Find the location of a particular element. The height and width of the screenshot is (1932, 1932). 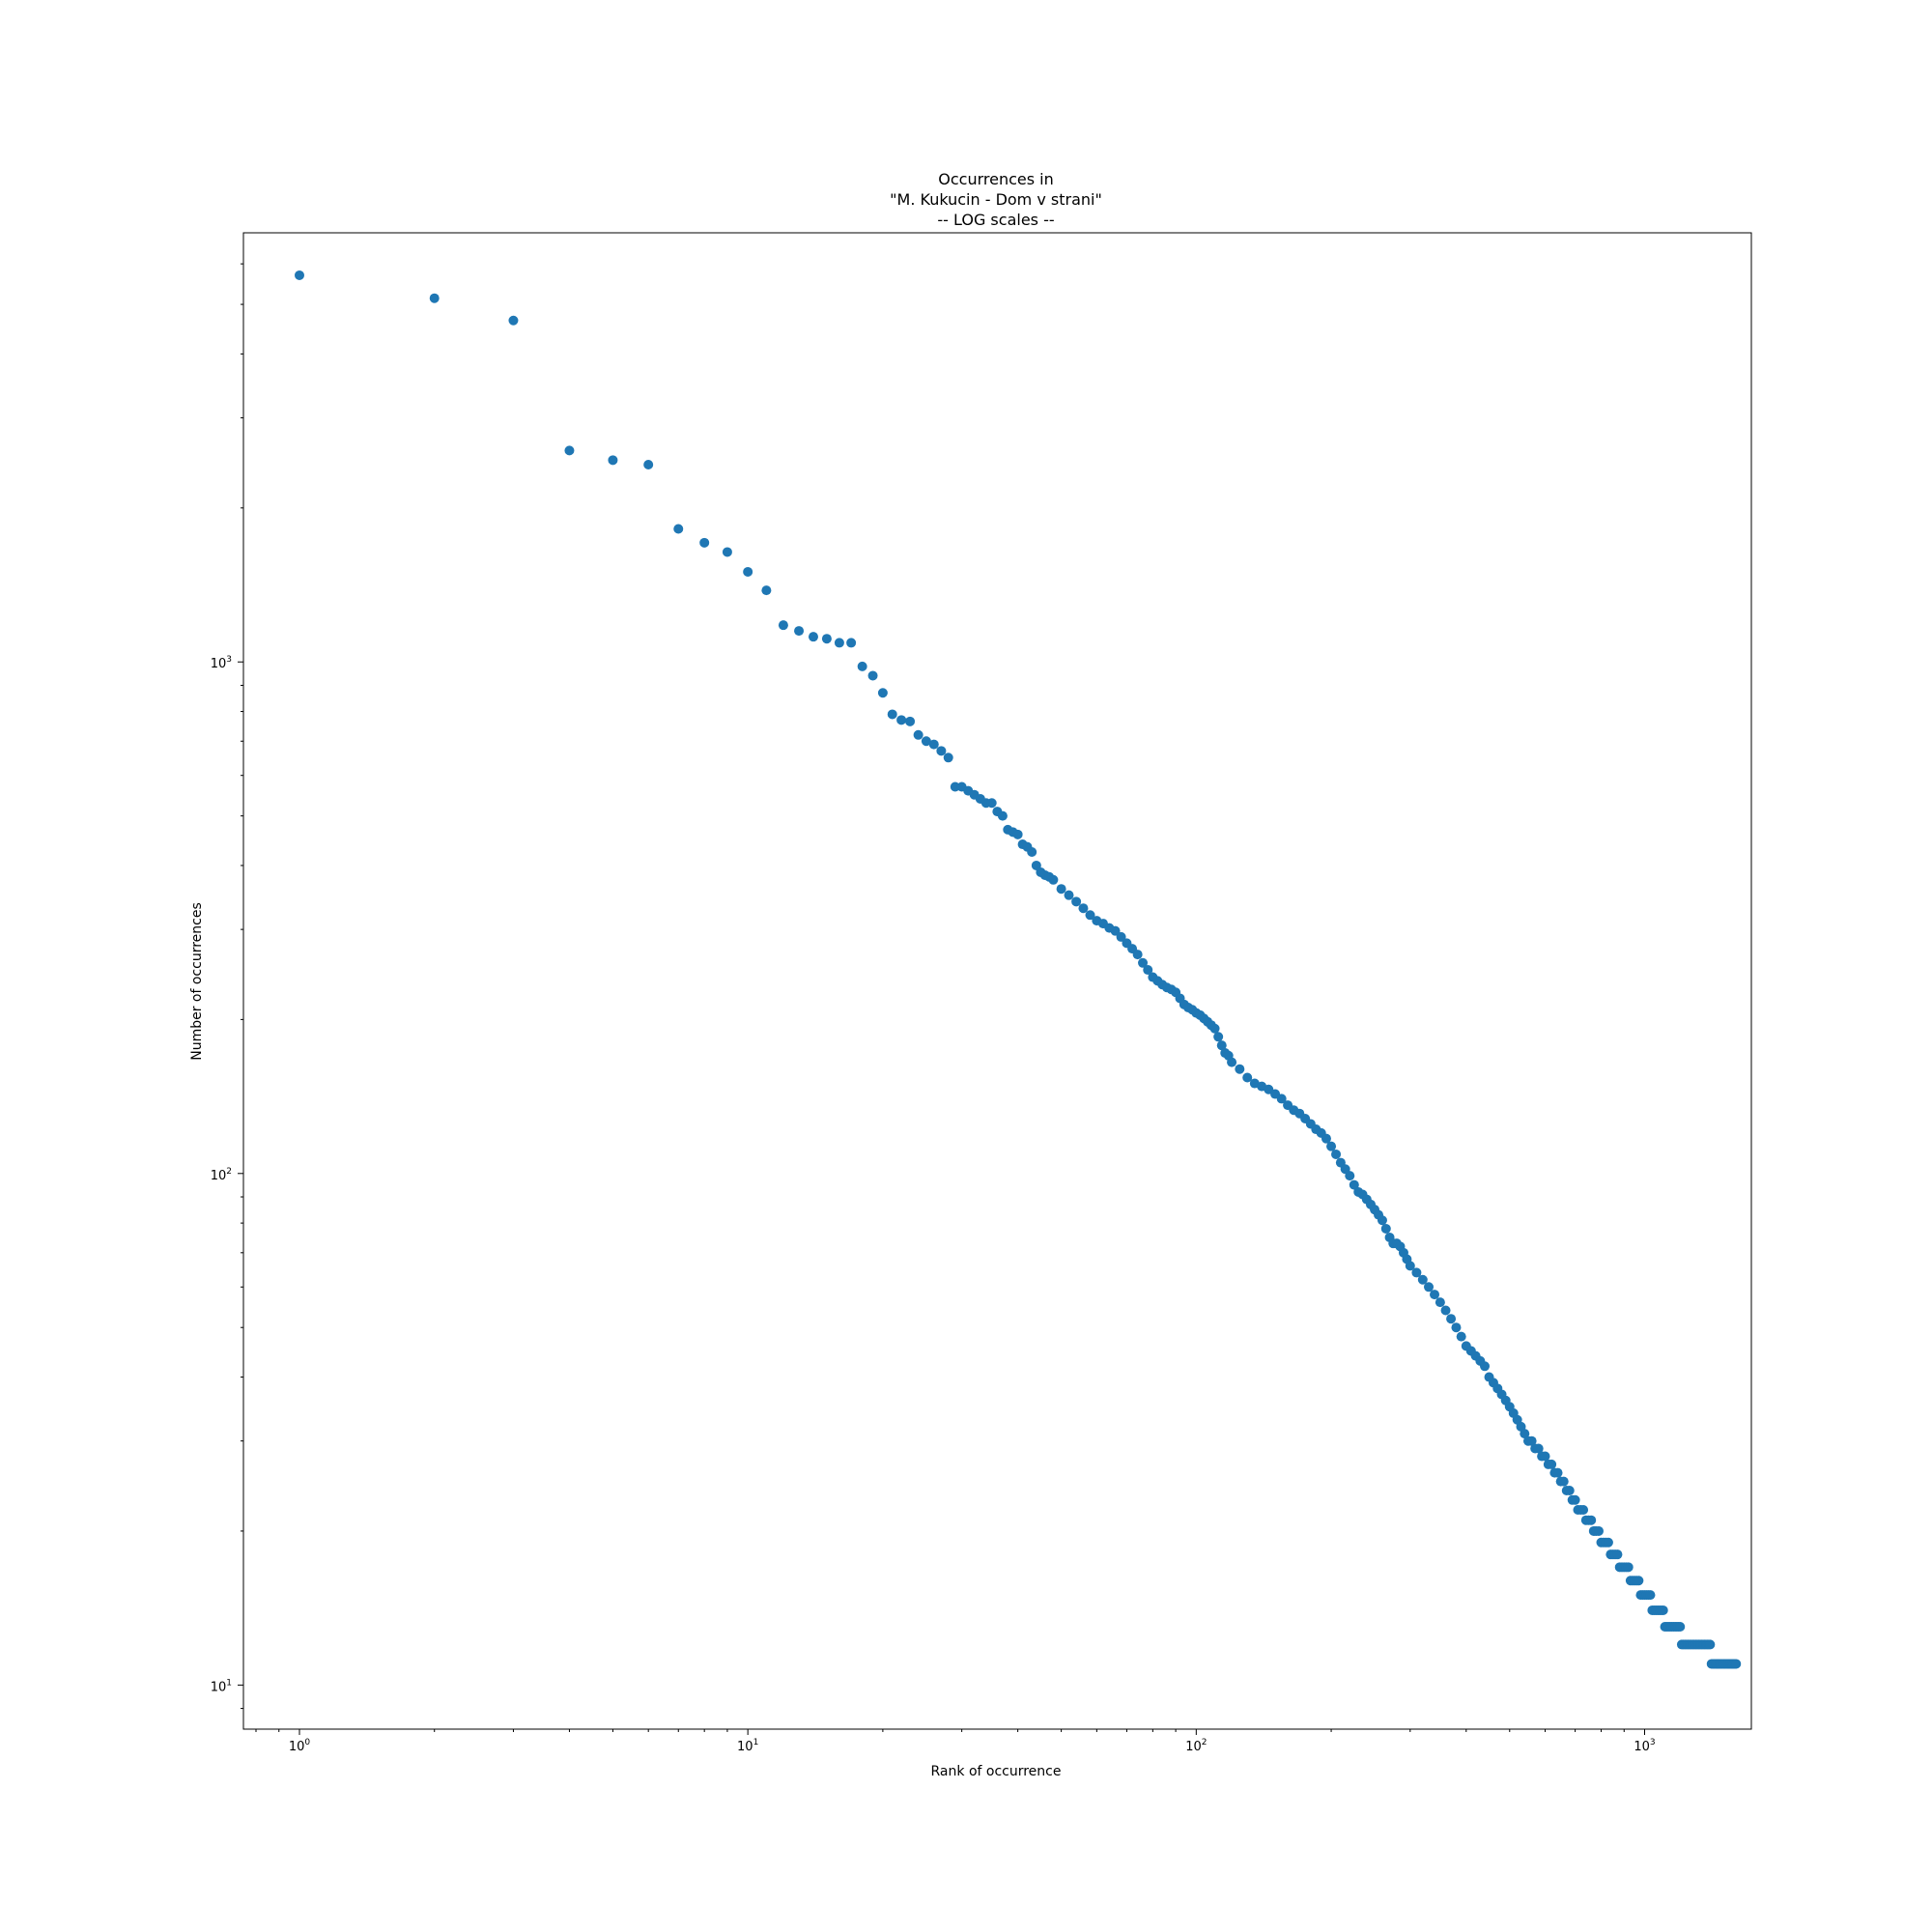

x-tick-label-3: 10³ is located at coordinates (1644, 1746).